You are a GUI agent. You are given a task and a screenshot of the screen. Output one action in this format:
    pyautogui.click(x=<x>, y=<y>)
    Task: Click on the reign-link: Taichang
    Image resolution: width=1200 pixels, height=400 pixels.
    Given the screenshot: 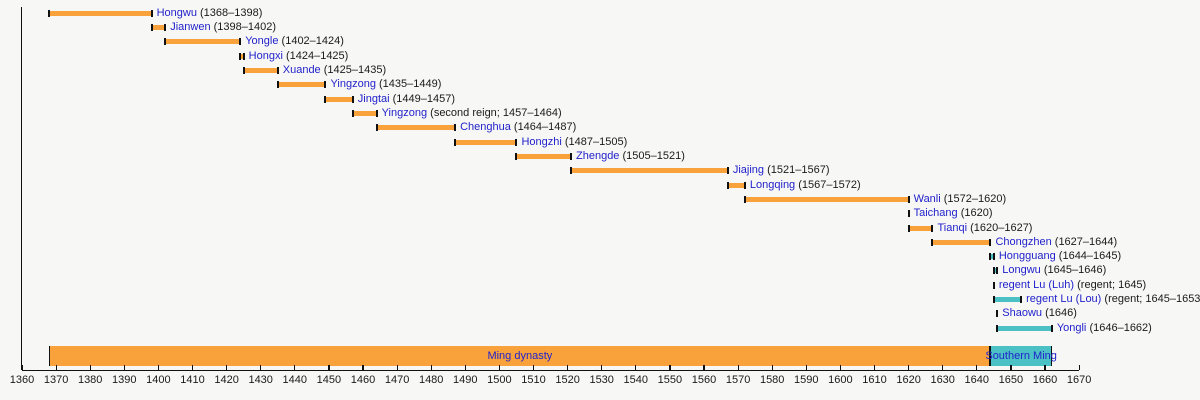 What is the action you would take?
    pyautogui.click(x=935, y=213)
    